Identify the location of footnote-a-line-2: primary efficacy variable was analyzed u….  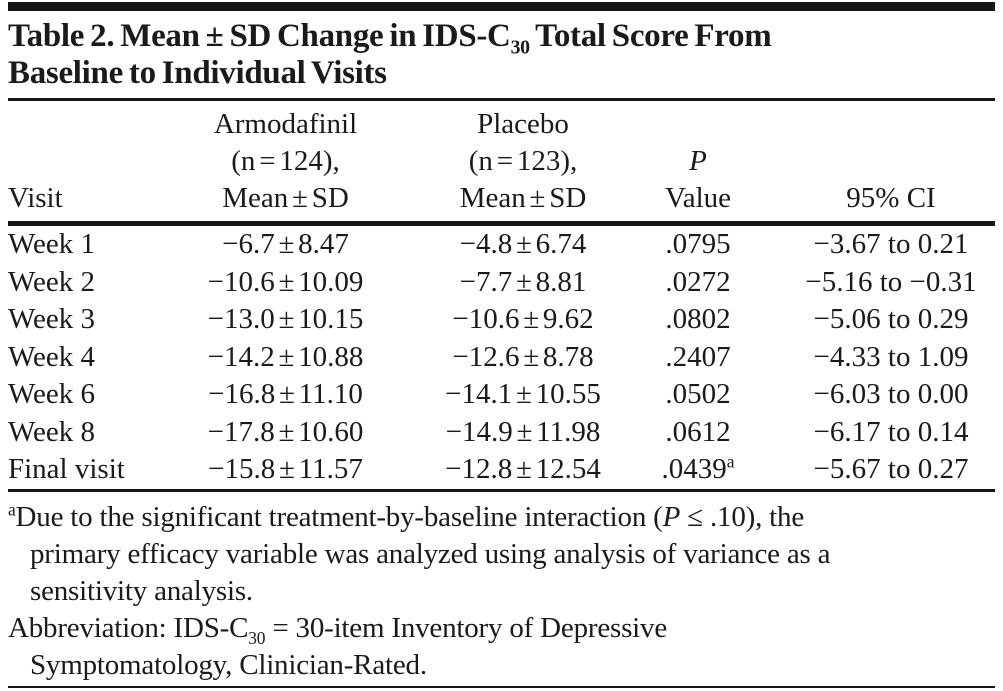
(430, 553).